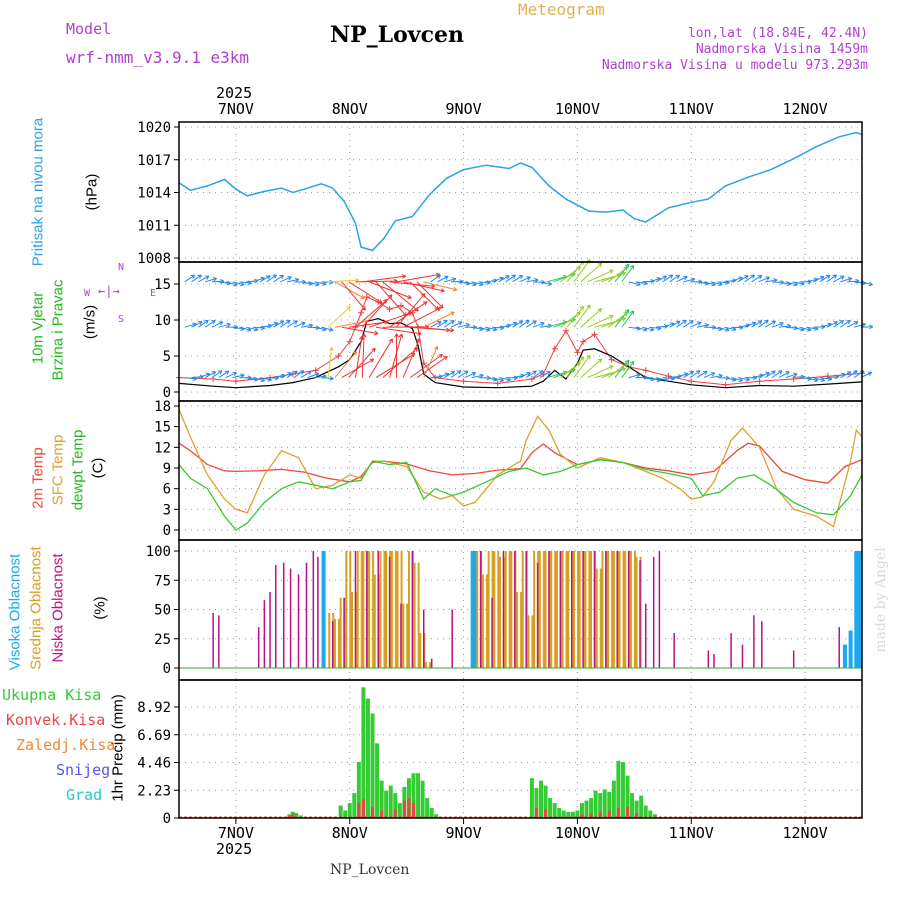  Describe the element at coordinates (370, 870) in the screenshot. I see `footer-station: NP_Lovcen` at that location.